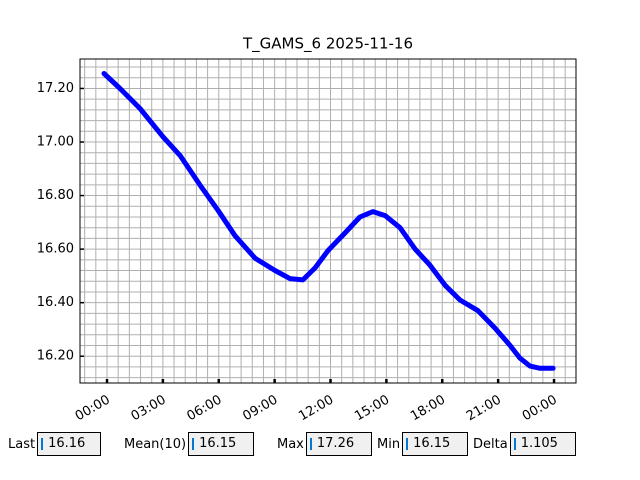  Describe the element at coordinates (490, 444) in the screenshot. I see `field-label: Delta` at that location.